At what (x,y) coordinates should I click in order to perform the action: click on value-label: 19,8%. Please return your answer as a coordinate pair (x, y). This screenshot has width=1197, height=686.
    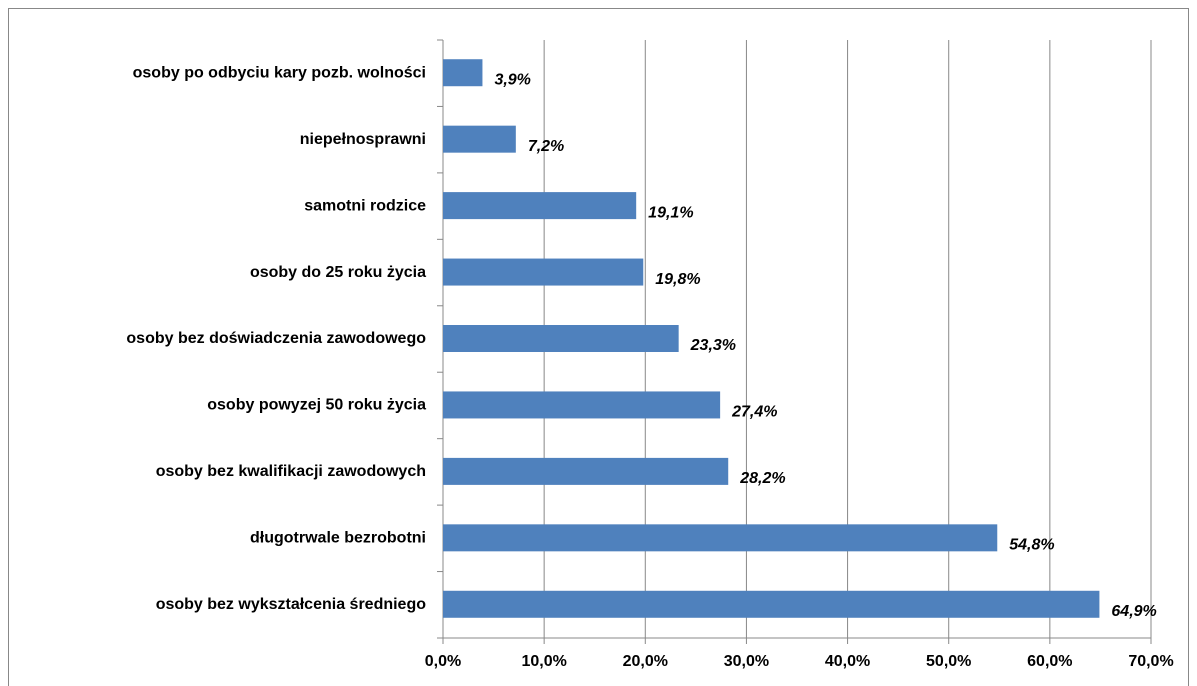
    Looking at the image, I should click on (677, 279).